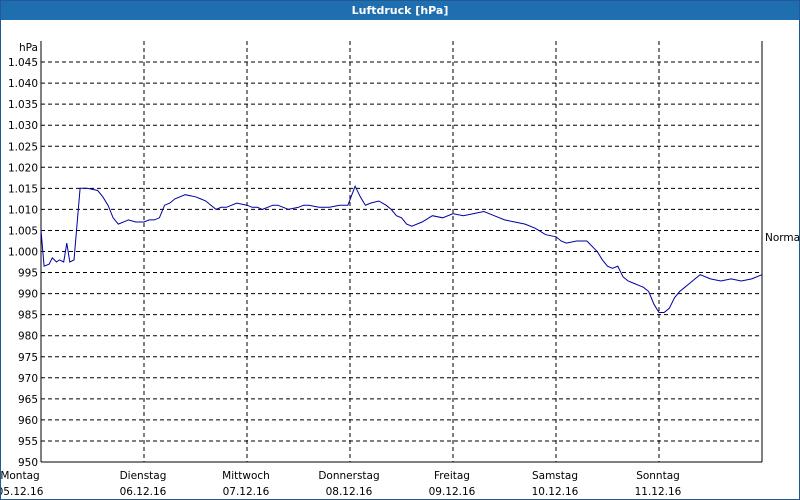  Describe the element at coordinates (28, 337) in the screenshot. I see `y-tick-label: 980` at that location.